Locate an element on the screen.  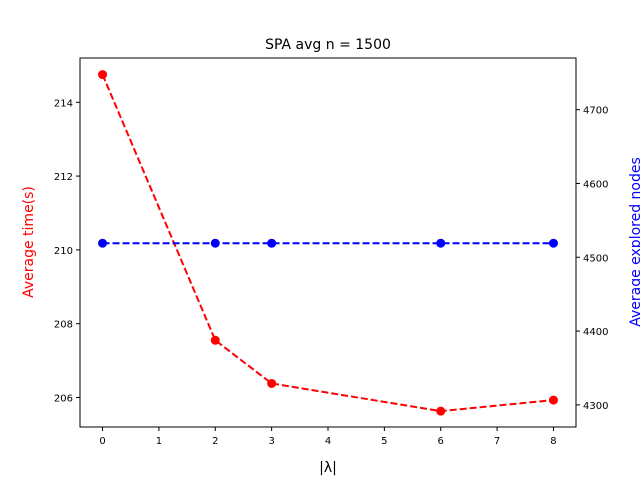
left-y-tick-label: 208 is located at coordinates (63, 325).